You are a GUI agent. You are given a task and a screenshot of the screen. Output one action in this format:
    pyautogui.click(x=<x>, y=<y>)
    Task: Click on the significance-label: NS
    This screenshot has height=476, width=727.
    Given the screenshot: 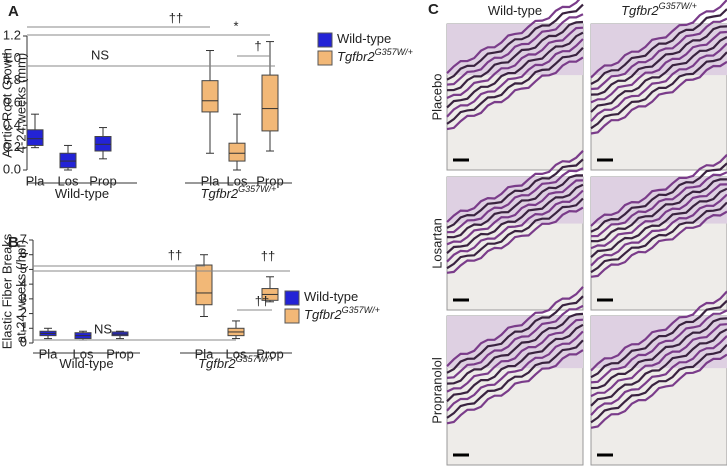 What is the action you would take?
    pyautogui.click(x=100, y=54)
    